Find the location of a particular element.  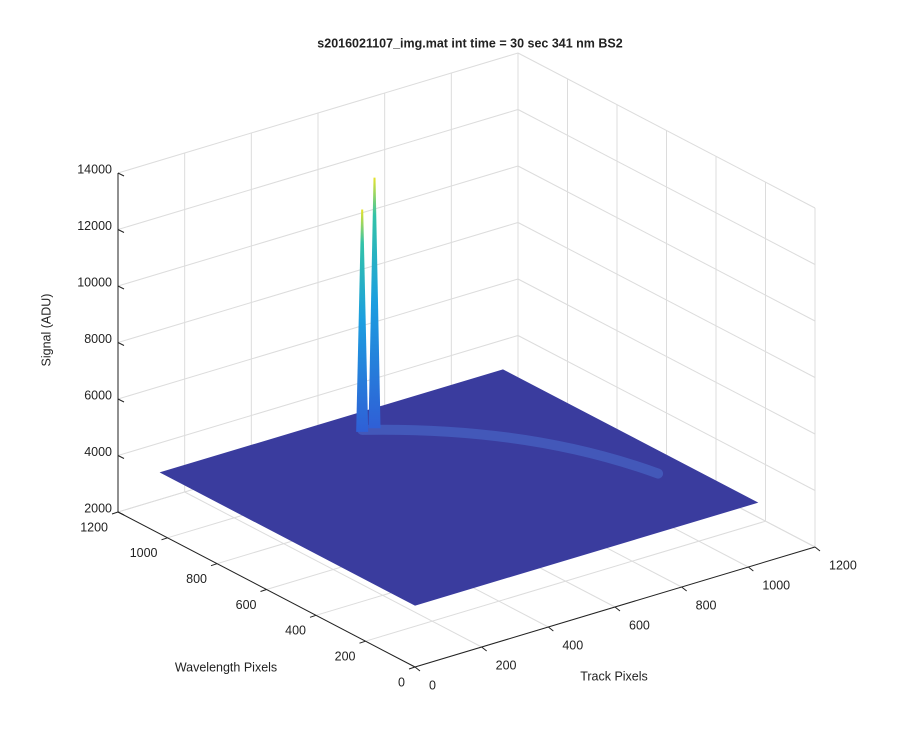

y-tick-label: 200 is located at coordinates (345, 656).